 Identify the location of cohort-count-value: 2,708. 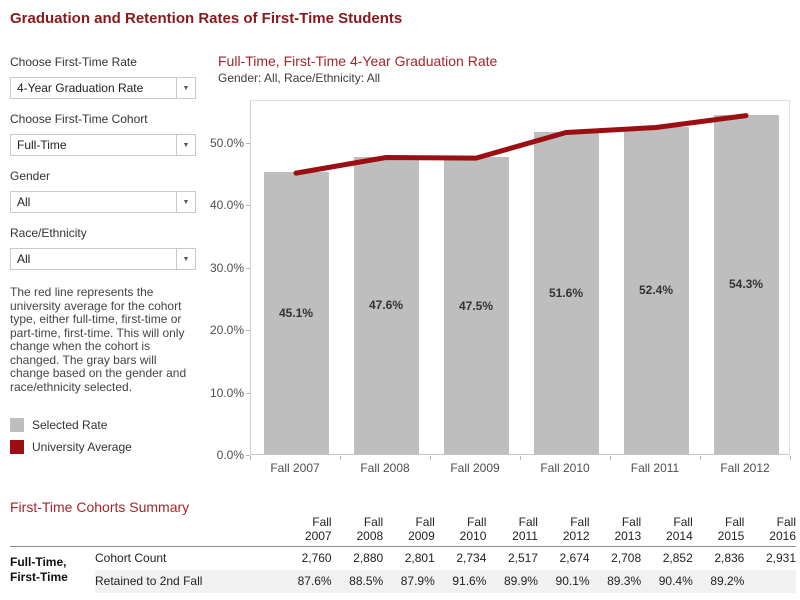
(626, 558).